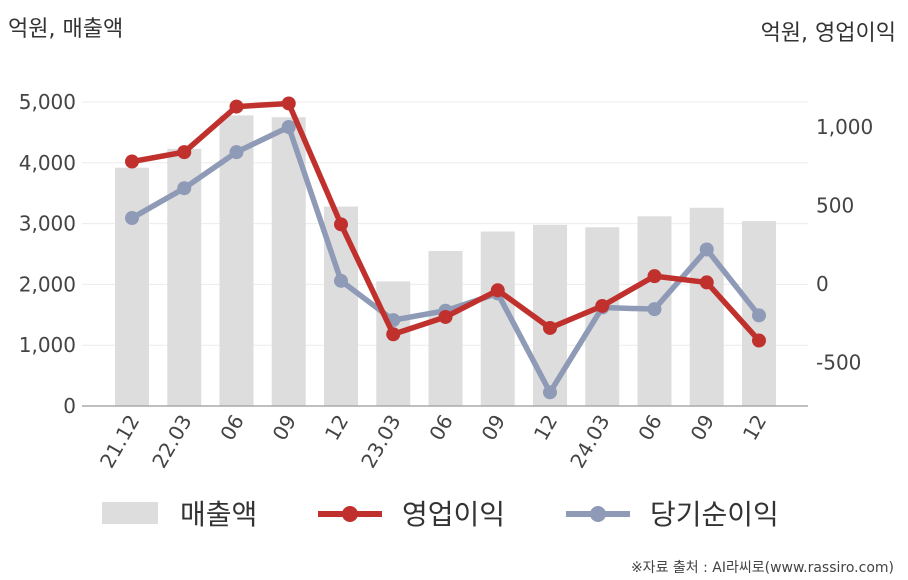  I want to click on x-tick-label: 24.03, so click(589, 442).